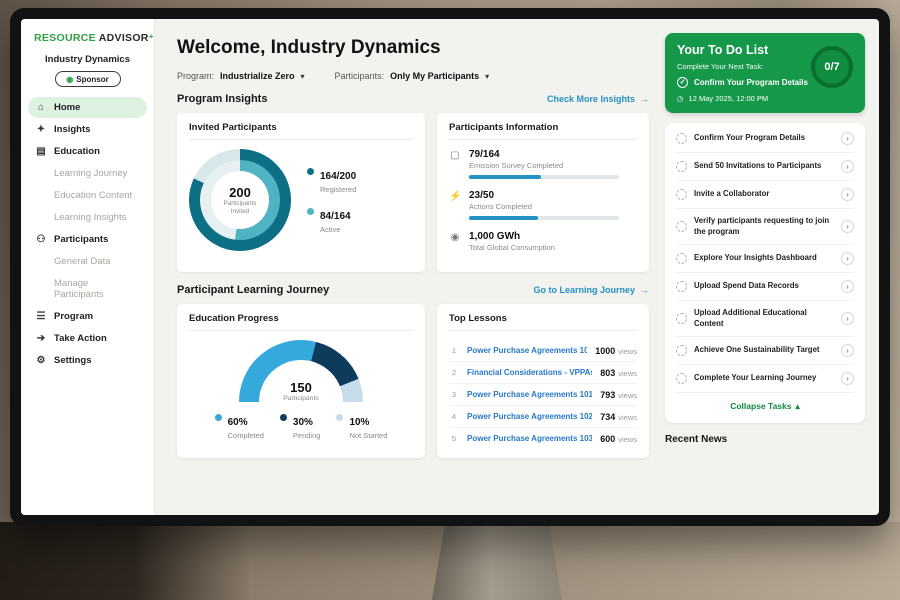  Describe the element at coordinates (87, 129) in the screenshot. I see `sidebar-item-insights: ✦ Insights` at that location.